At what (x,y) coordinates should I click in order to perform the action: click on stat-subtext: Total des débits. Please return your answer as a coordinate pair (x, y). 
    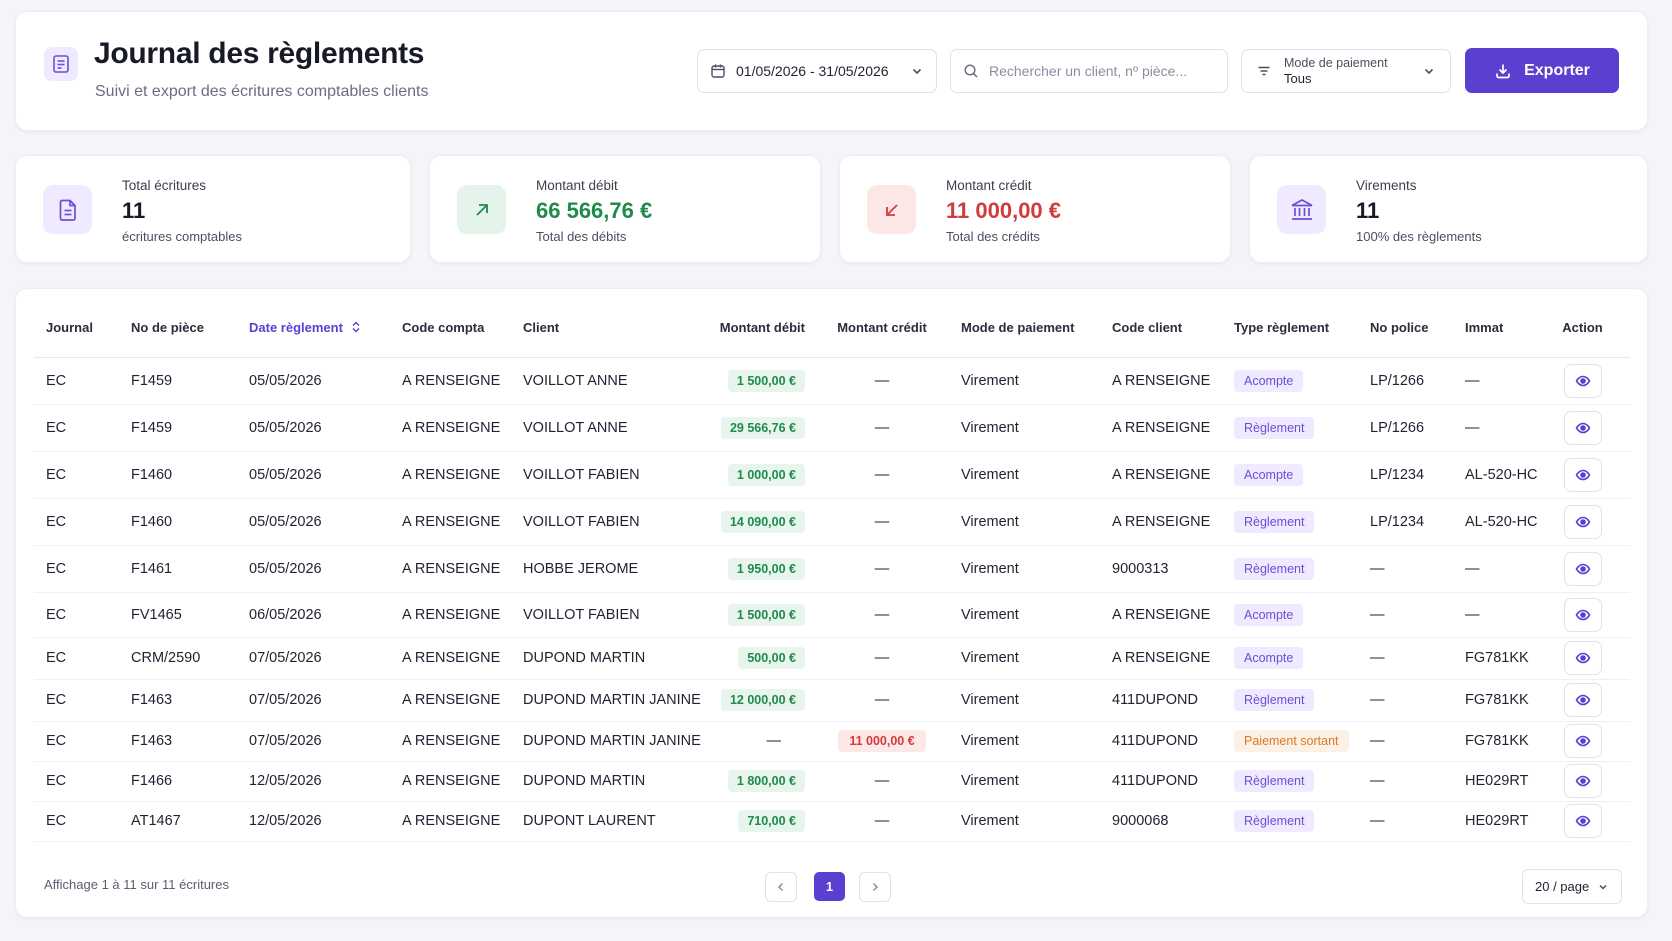
    Looking at the image, I should click on (581, 236).